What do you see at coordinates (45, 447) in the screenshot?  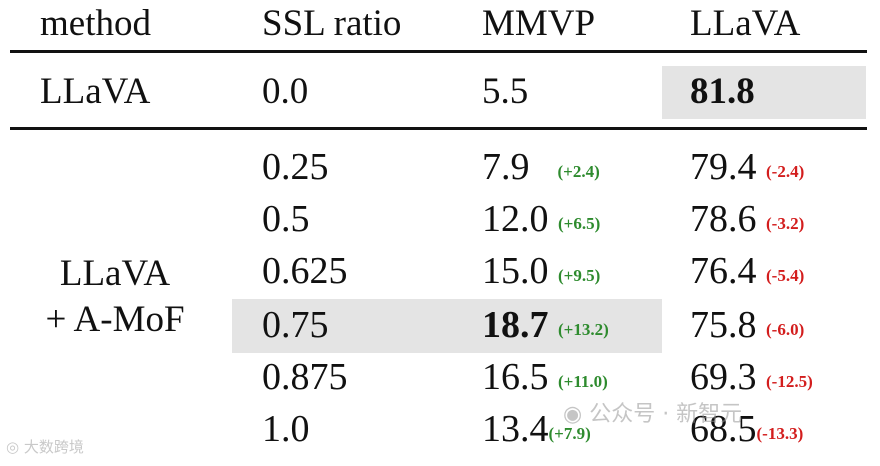 I see `watermark-left: ◎ 大数跨境` at bounding box center [45, 447].